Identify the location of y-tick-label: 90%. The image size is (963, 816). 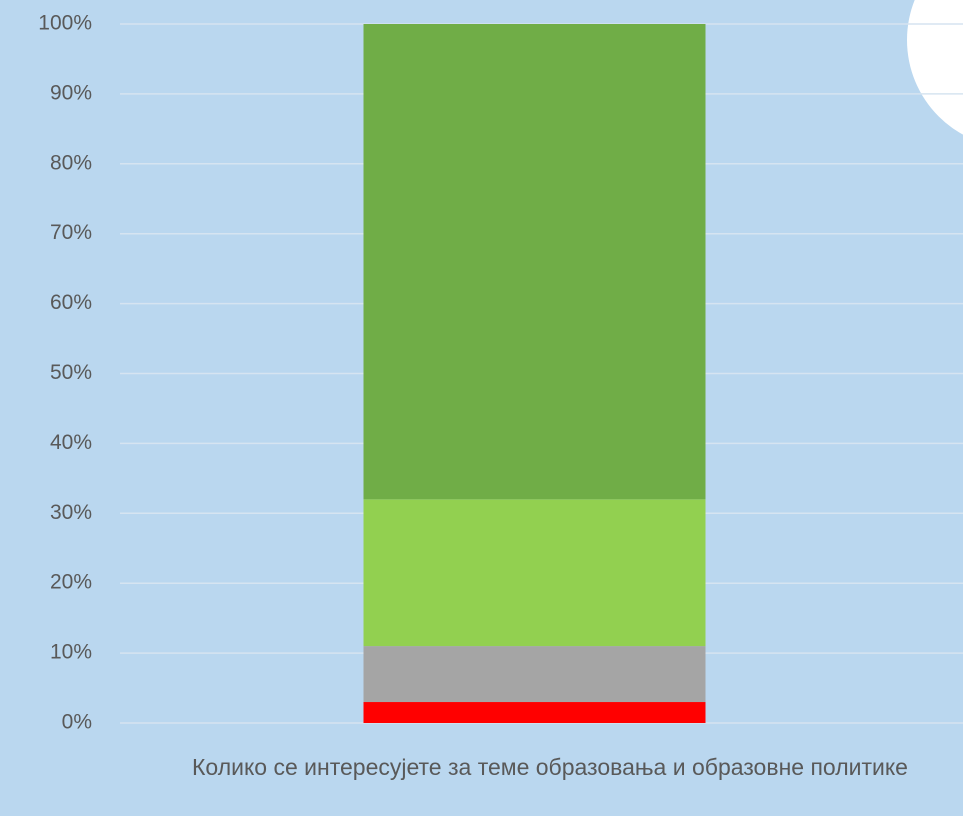
(71, 92).